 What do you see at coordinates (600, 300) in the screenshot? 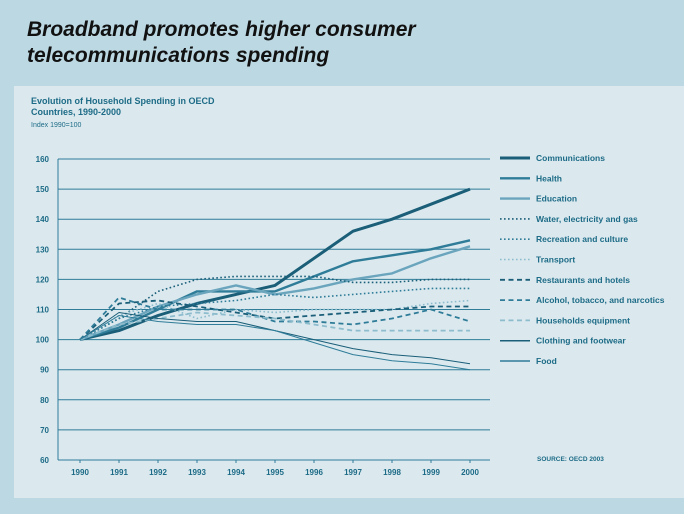
I see `legend-label: Alcohol, tobacco, and narcotics` at bounding box center [600, 300].